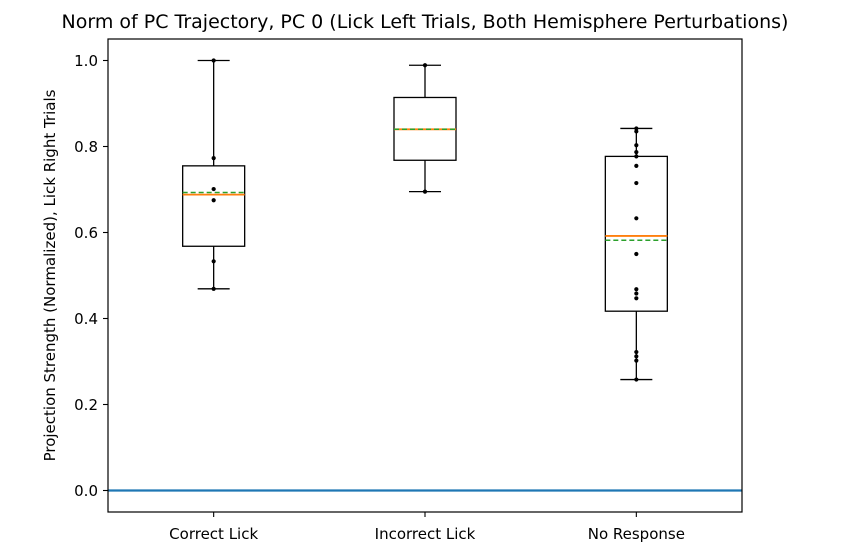 The image size is (850, 559). What do you see at coordinates (636, 534) in the screenshot?
I see `x-tick-label: No Response` at bounding box center [636, 534].